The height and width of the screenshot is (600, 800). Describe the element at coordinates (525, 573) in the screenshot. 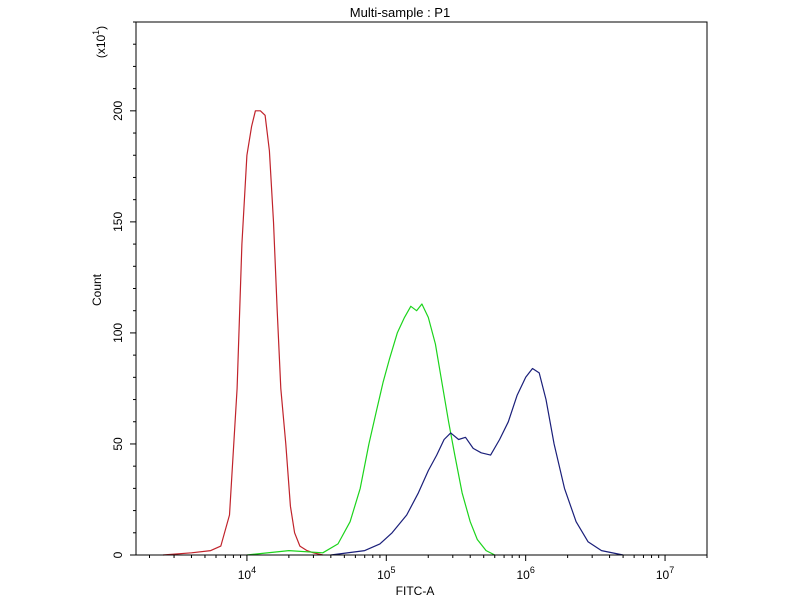

I see `x-tick-label: 10⁶` at that location.